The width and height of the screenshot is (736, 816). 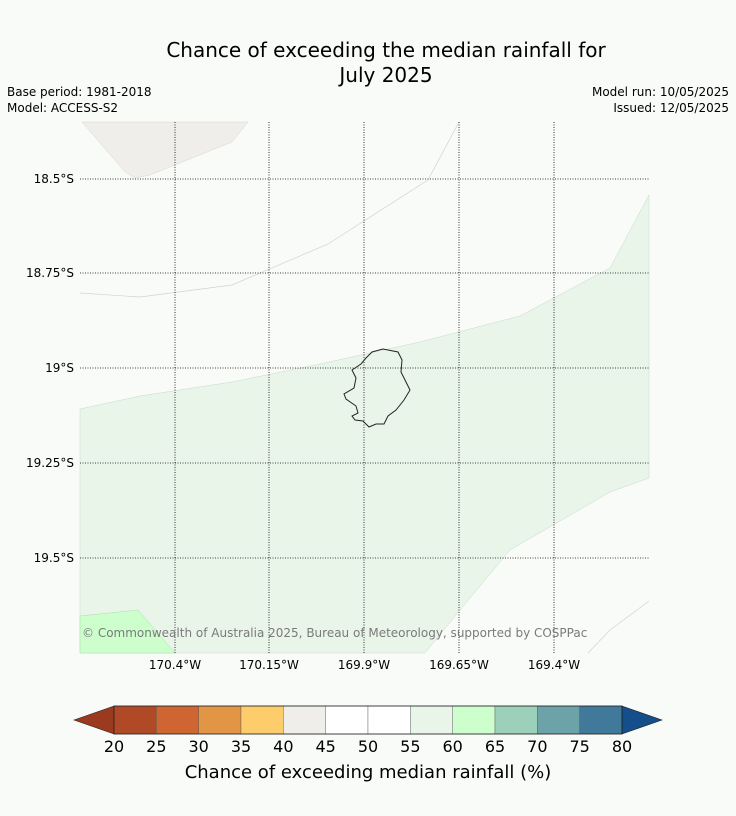 What do you see at coordinates (241, 746) in the screenshot?
I see `colorbar-tick-label: 35` at bounding box center [241, 746].